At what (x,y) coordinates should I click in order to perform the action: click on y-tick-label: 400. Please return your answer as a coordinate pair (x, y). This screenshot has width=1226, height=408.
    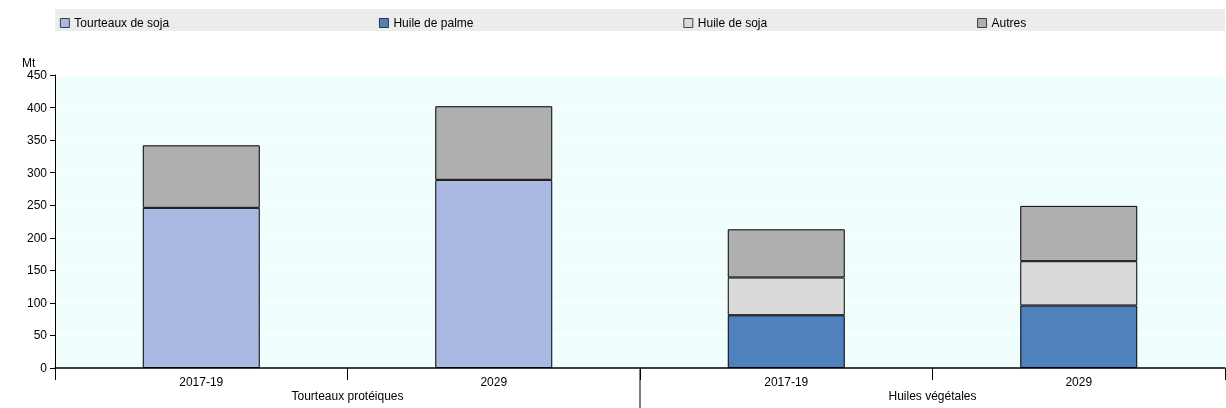
    Looking at the image, I should click on (37, 107).